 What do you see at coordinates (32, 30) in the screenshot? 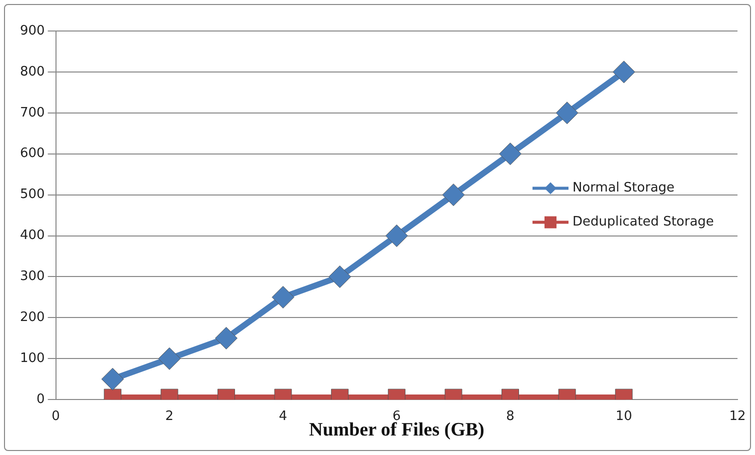
I see `y-tick-label: 900` at bounding box center [32, 30].